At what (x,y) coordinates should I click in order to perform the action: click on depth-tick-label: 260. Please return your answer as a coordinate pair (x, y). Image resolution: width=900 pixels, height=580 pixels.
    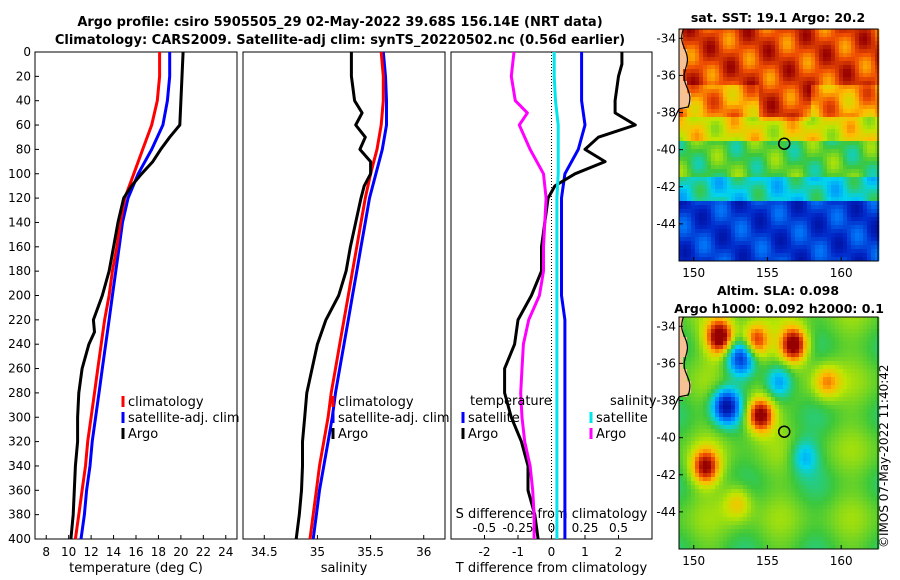
    Looking at the image, I should click on (19, 369).